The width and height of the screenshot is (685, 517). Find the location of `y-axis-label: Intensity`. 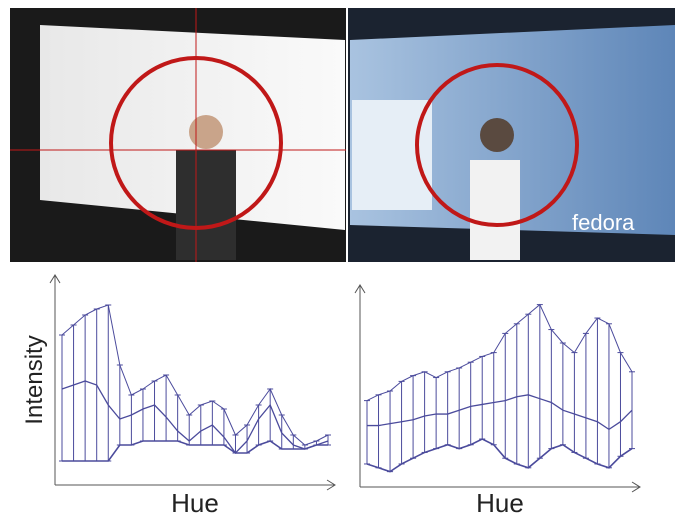

y-axis-label: Intensity is located at coordinates (34, 379).